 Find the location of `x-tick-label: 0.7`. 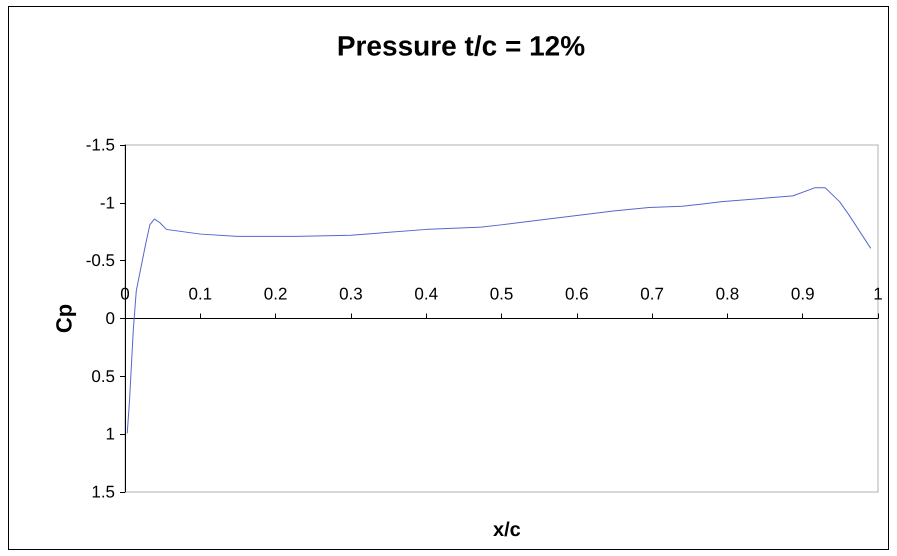

x-tick-label: 0.7 is located at coordinates (652, 294).